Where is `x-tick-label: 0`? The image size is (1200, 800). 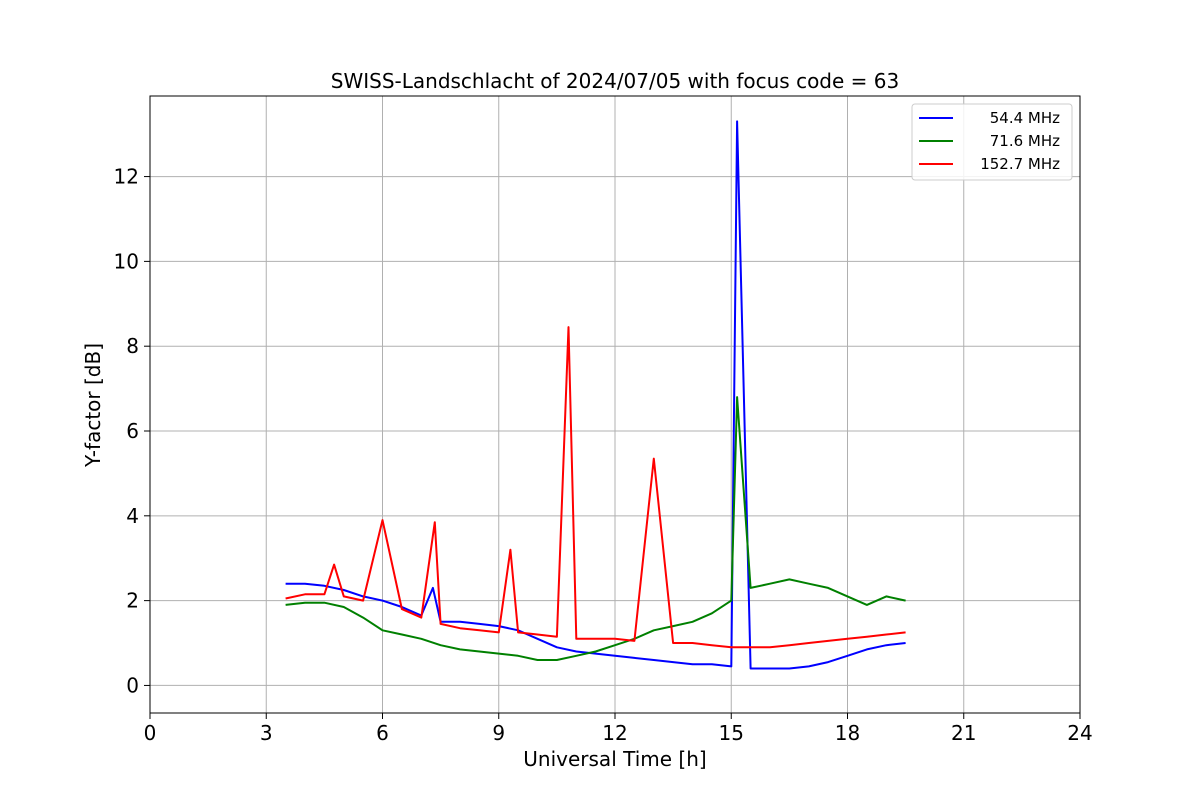 x-tick-label: 0 is located at coordinates (150, 733).